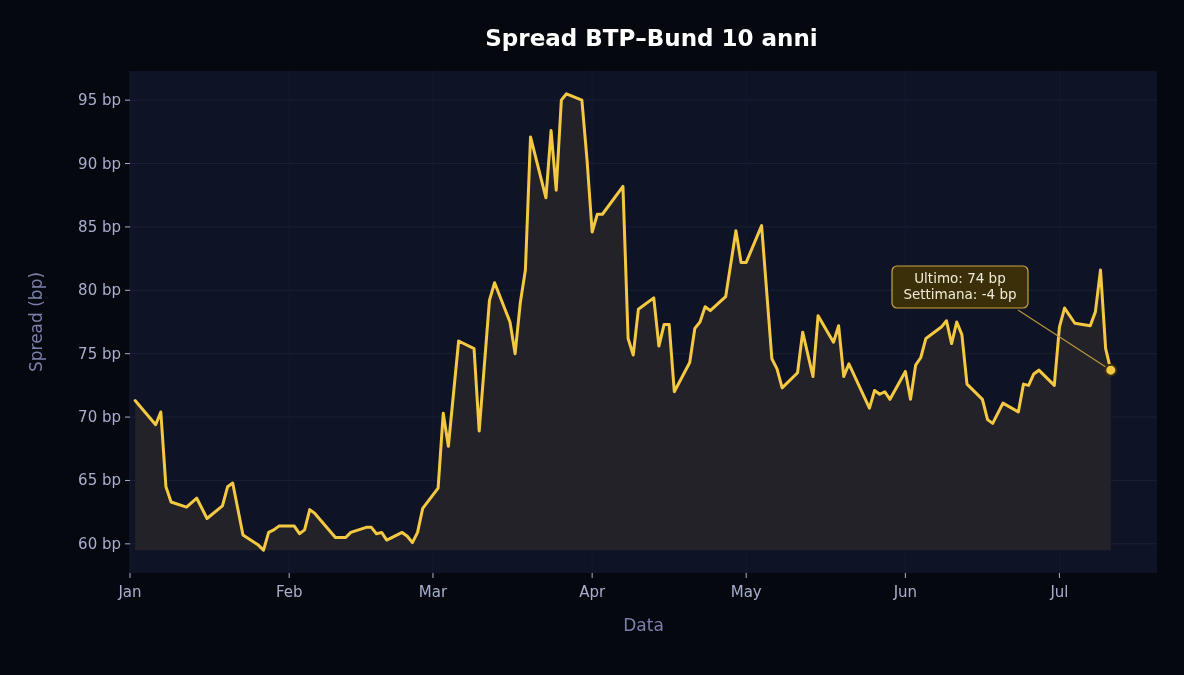 Image resolution: width=1184 pixels, height=675 pixels. Describe the element at coordinates (99, 226) in the screenshot. I see `y-tick-label: 85 bp` at that location.